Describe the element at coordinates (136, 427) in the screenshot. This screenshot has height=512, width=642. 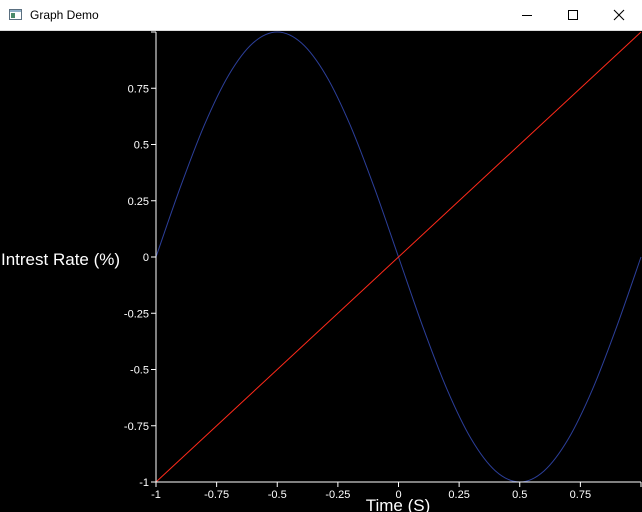
I see `y-tick-label: -0.75` at that location.